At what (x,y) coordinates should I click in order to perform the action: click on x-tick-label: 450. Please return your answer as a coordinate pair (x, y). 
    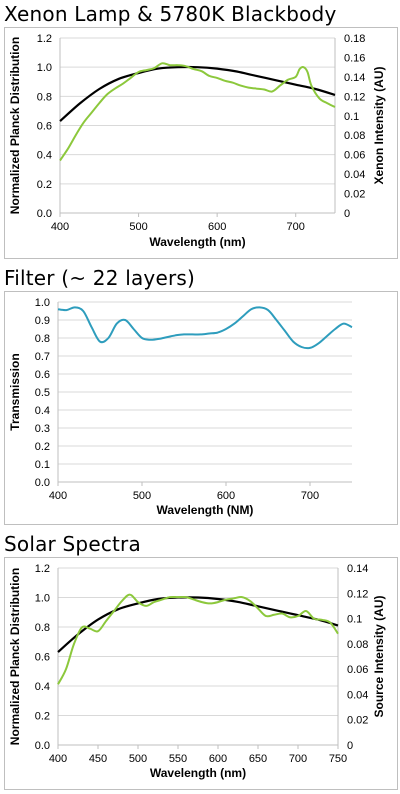
    Looking at the image, I should click on (98, 759).